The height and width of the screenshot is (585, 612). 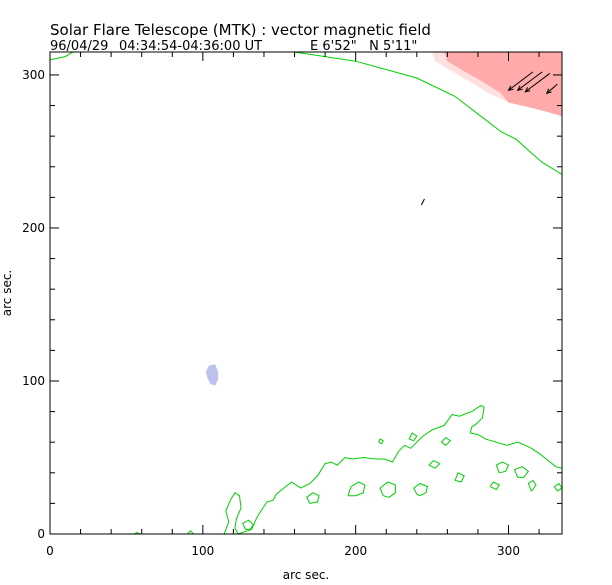 What do you see at coordinates (355, 551) in the screenshot?
I see `x-tick-label-2: 200` at bounding box center [355, 551].